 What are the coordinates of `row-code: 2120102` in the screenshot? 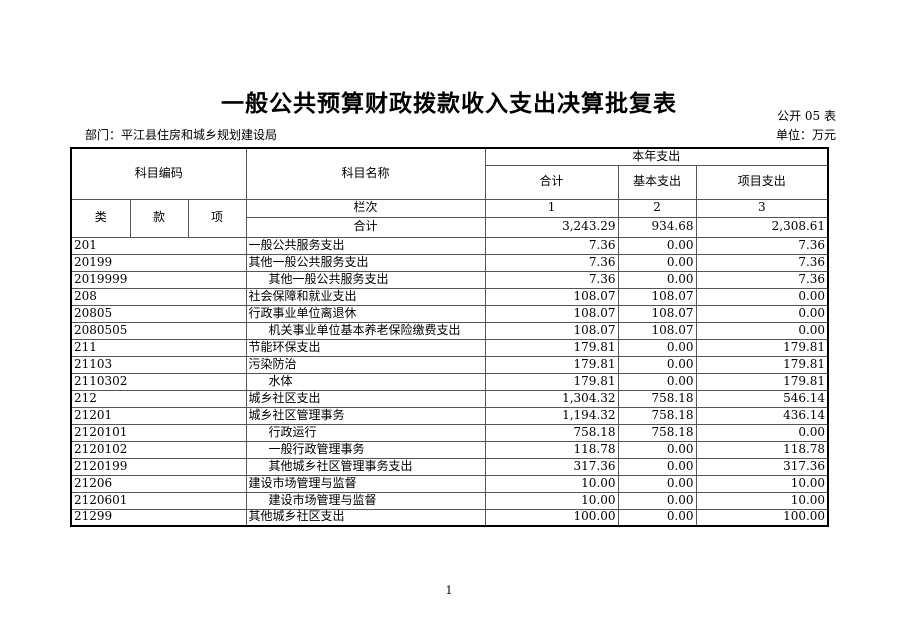 It's located at (158, 449).